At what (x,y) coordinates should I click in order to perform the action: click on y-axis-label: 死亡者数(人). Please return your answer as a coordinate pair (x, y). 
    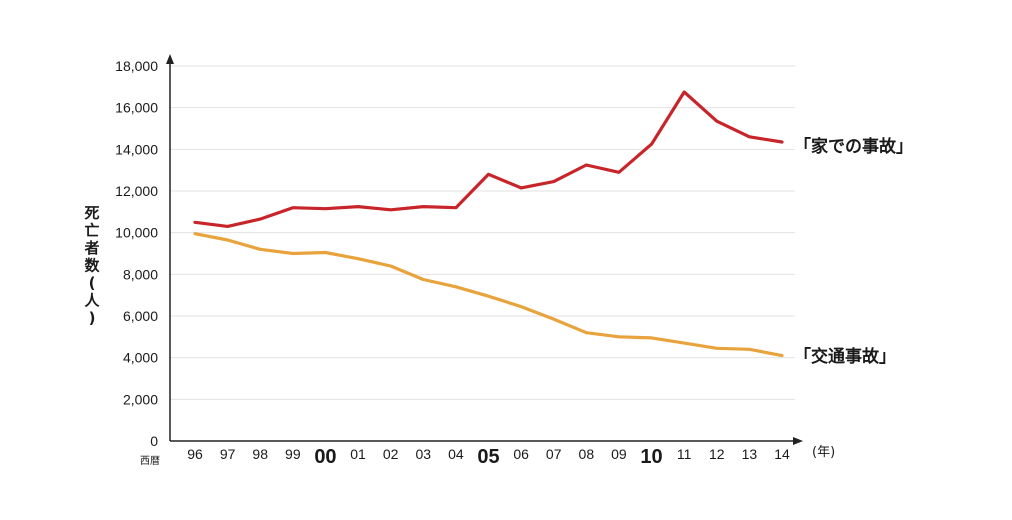
    Looking at the image, I should click on (92, 265).